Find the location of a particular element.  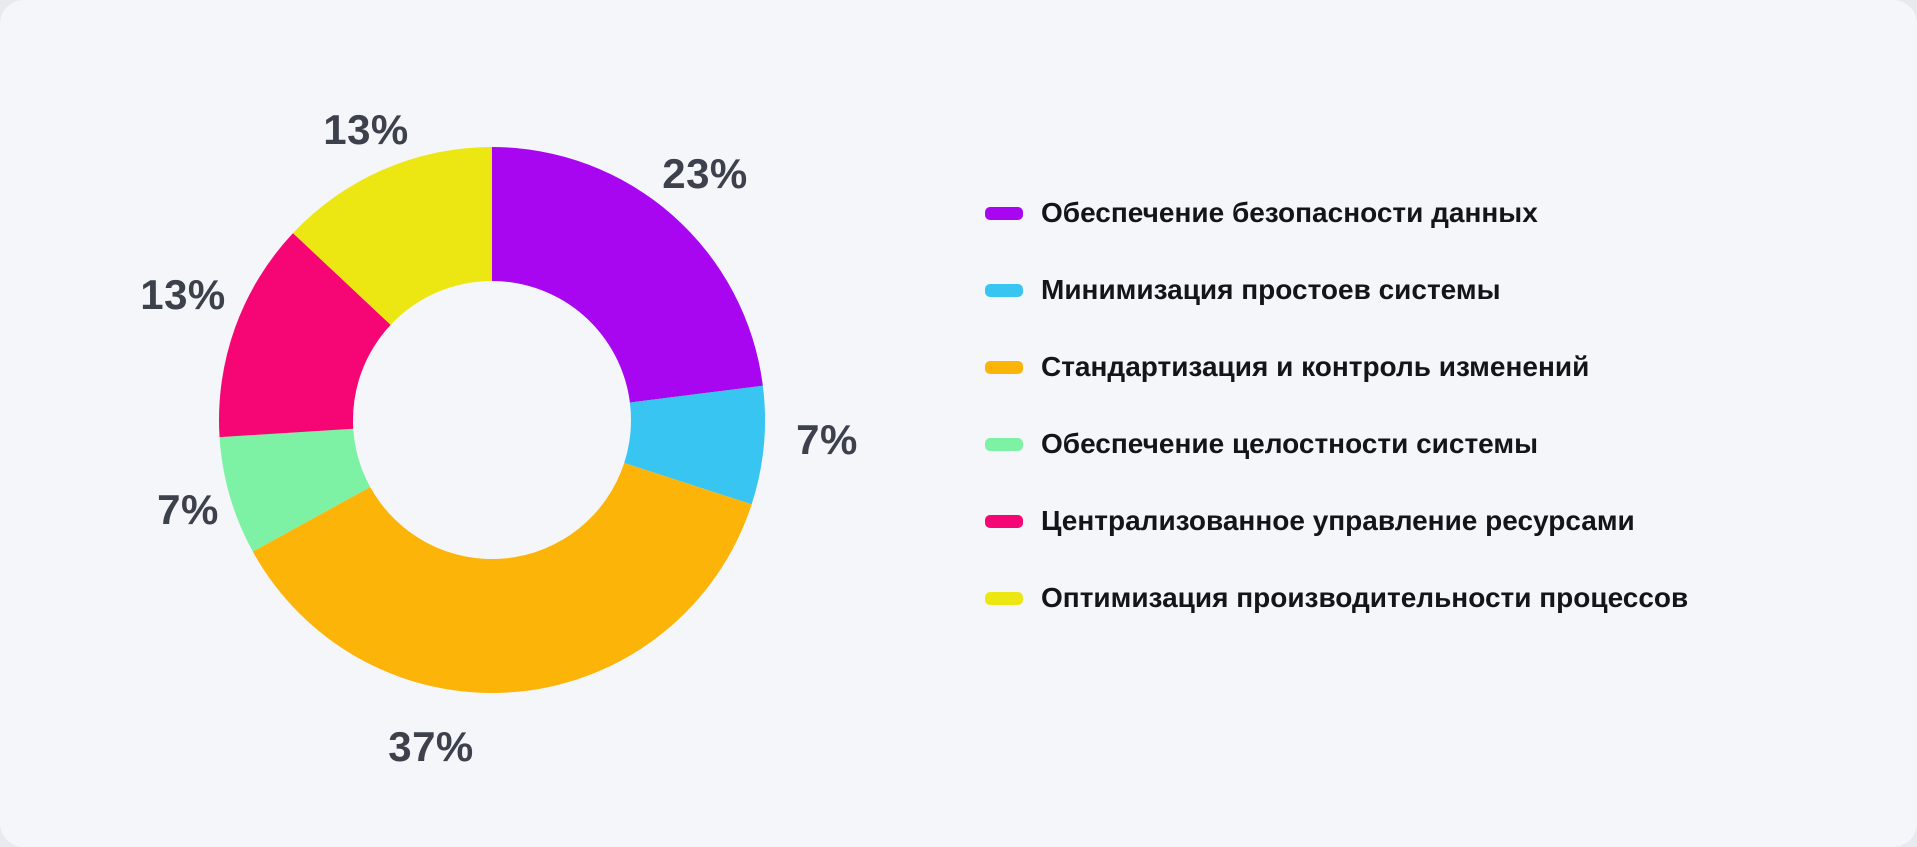

legend-item-3: Стандартизация и контроль изменений is located at coordinates (1336, 366).